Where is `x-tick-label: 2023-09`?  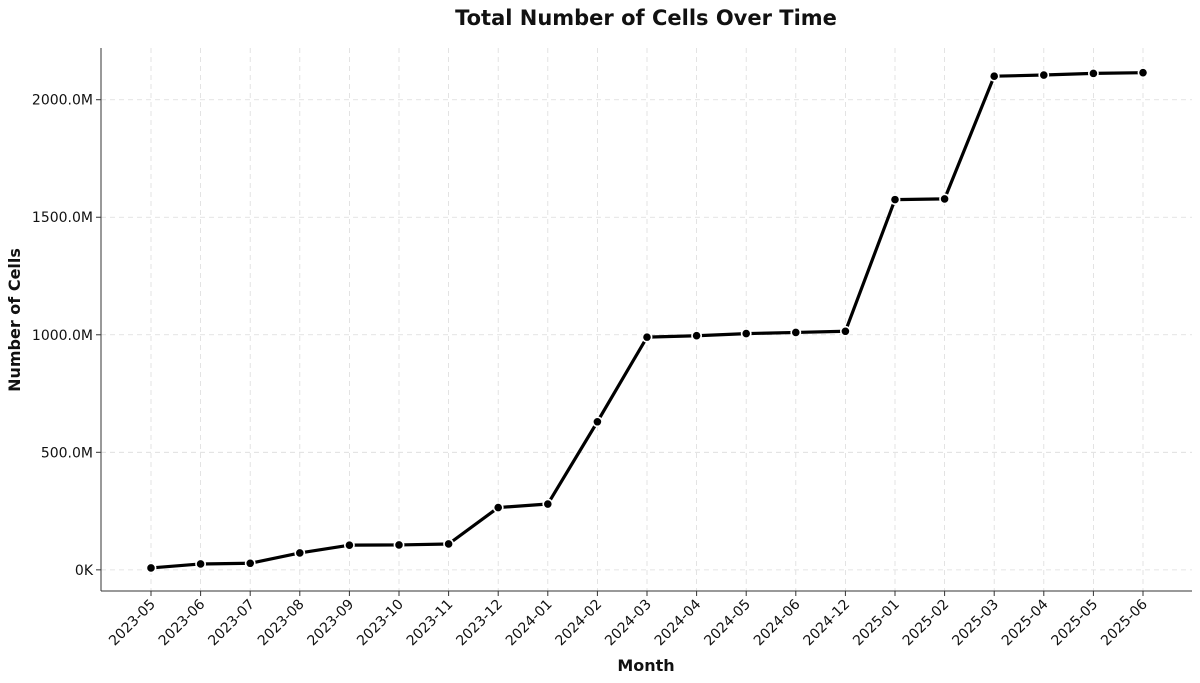
x-tick-label: 2023-09 is located at coordinates (331, 623).